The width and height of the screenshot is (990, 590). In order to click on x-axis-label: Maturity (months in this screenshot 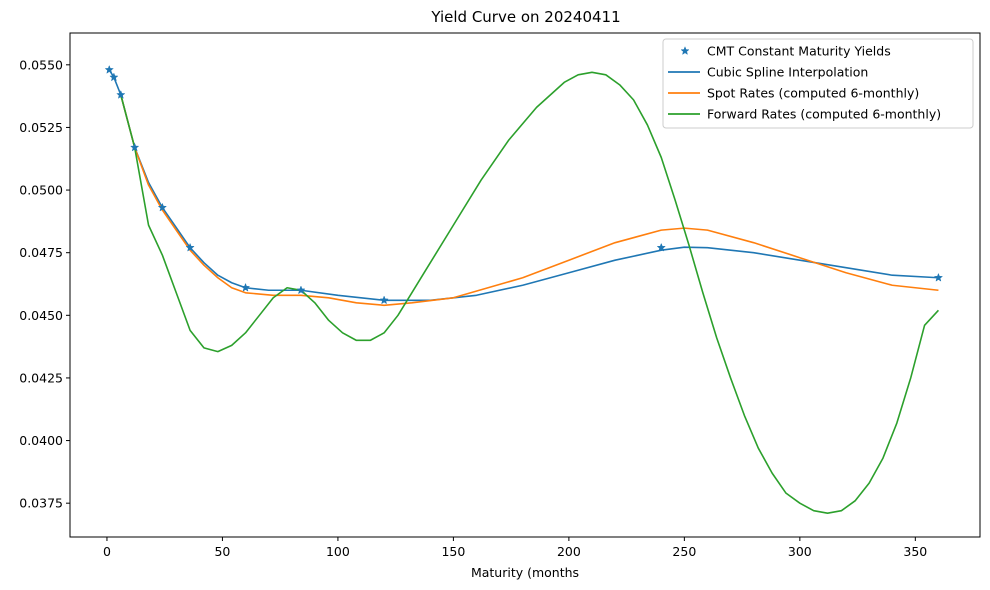, I will do `click(525, 572)`.